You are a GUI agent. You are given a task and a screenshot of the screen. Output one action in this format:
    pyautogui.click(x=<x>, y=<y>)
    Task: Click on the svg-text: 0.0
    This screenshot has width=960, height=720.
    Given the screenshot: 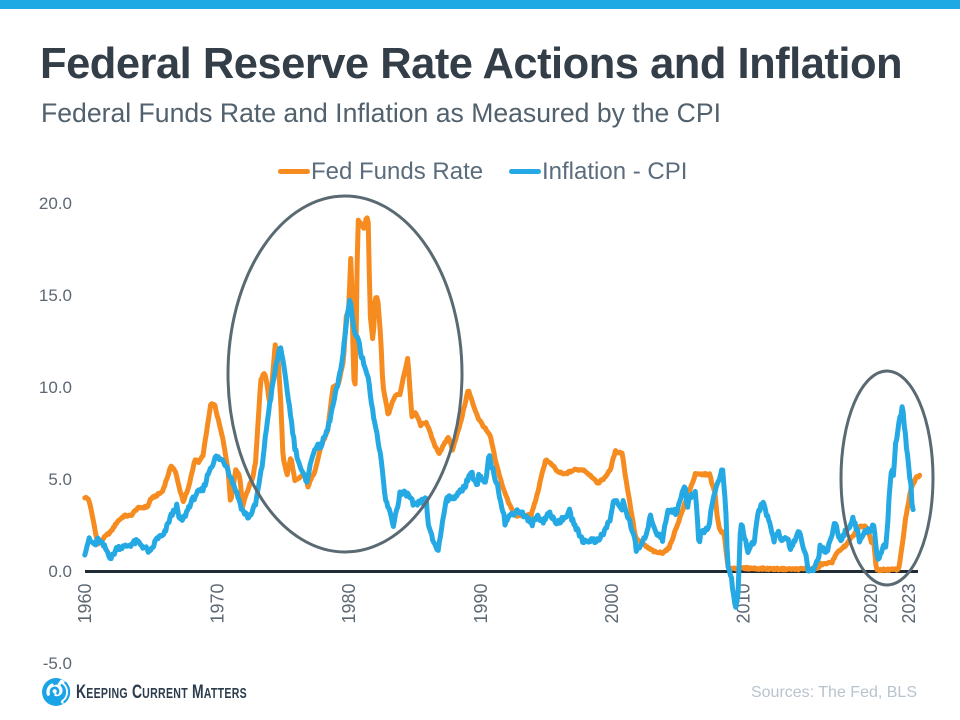 What is the action you would take?
    pyautogui.click(x=60, y=571)
    